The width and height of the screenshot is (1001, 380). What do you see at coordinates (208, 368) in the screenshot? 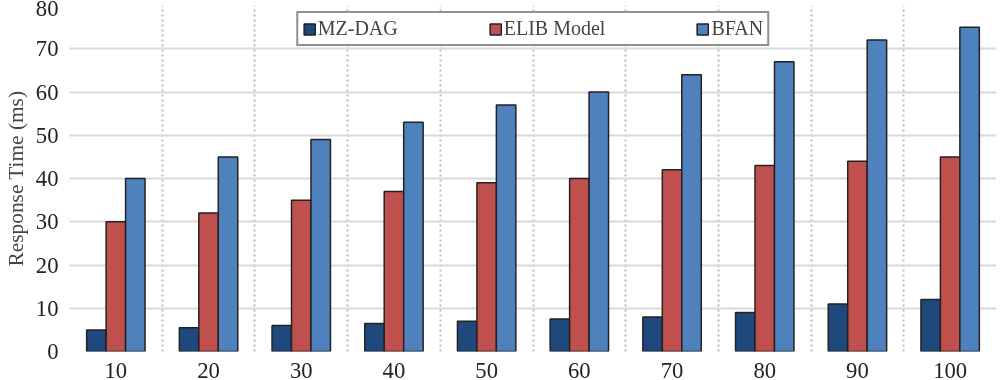
I see `x-tick-label: 20` at bounding box center [208, 368].